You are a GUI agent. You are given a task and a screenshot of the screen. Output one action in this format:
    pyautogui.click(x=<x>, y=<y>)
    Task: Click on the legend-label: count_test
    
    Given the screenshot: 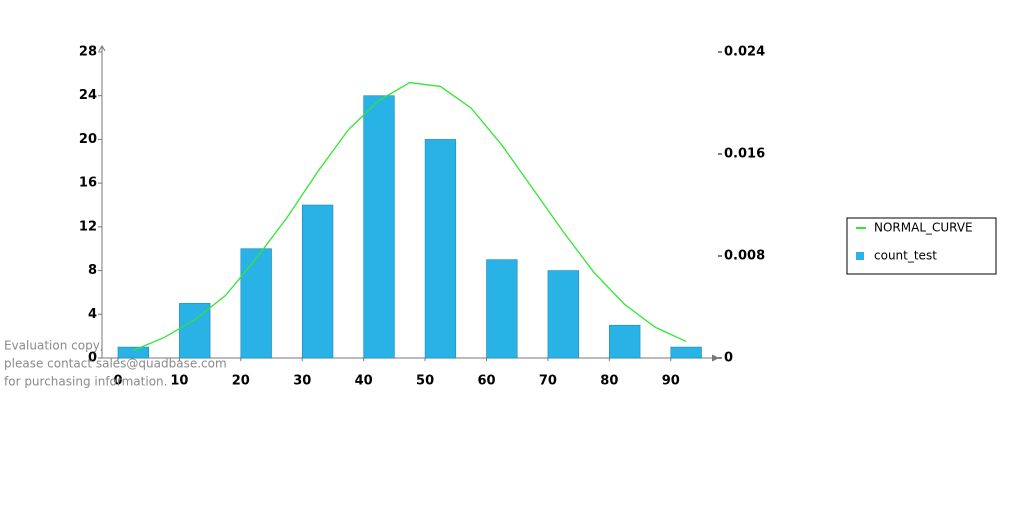 What is the action you would take?
    pyautogui.click(x=905, y=256)
    